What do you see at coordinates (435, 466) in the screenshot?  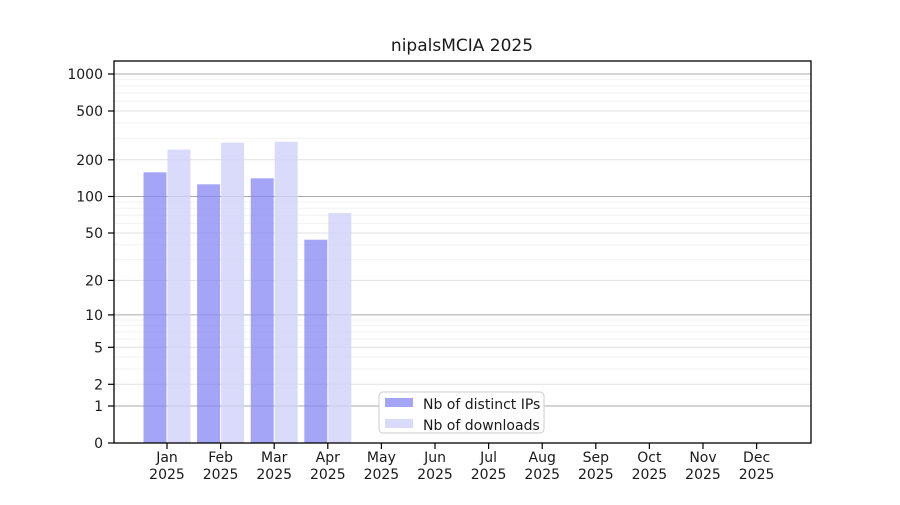 I see `x-tick-label-jun-2025: Jun 2025` at bounding box center [435, 466].